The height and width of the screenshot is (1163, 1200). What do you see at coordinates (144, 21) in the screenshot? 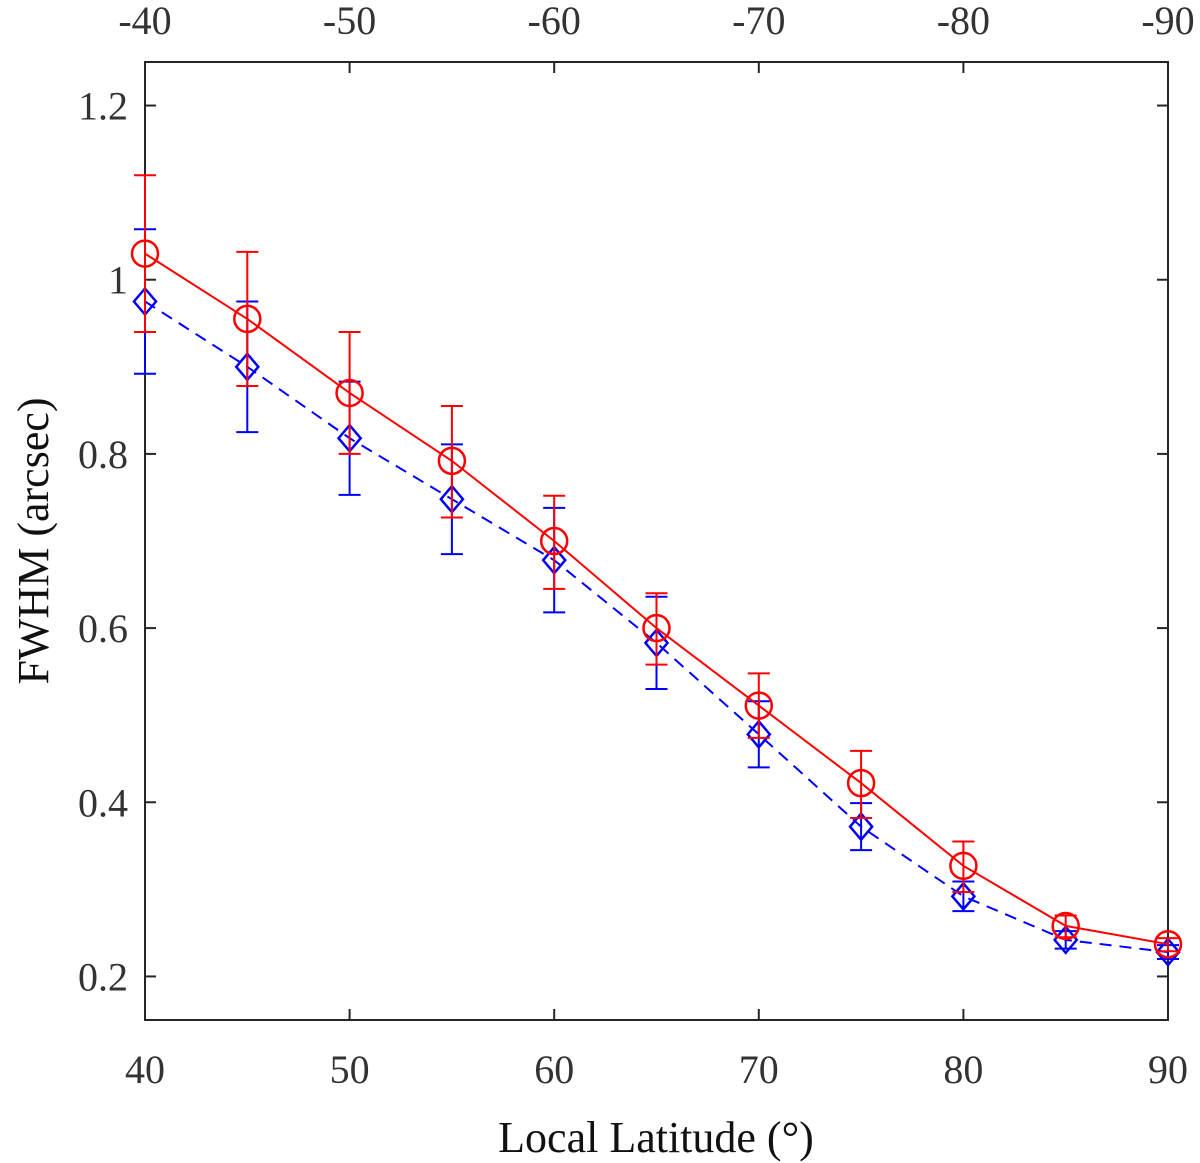
I see `top-axis-tick-label: -40` at bounding box center [144, 21].